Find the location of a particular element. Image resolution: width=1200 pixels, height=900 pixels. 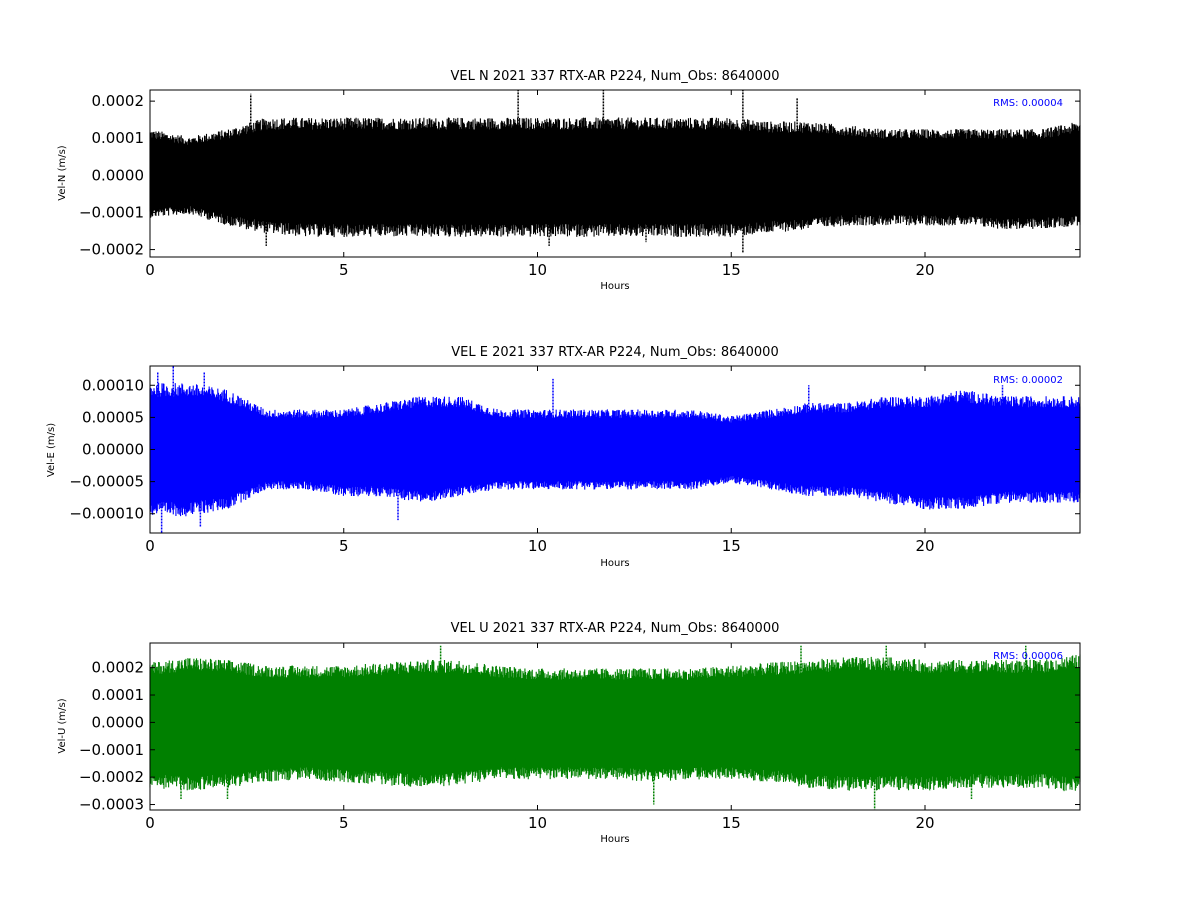

y-tick-label: 0.00010 is located at coordinates (113, 385).